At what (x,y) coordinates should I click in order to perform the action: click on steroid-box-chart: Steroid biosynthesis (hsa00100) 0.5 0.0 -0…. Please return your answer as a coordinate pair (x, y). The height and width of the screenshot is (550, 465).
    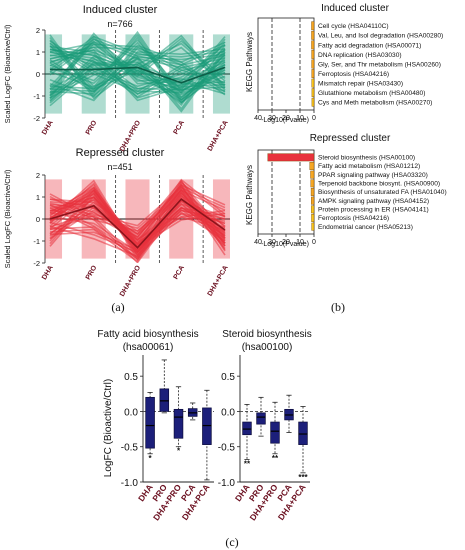
    Looking at the image, I should click on (265, 425).